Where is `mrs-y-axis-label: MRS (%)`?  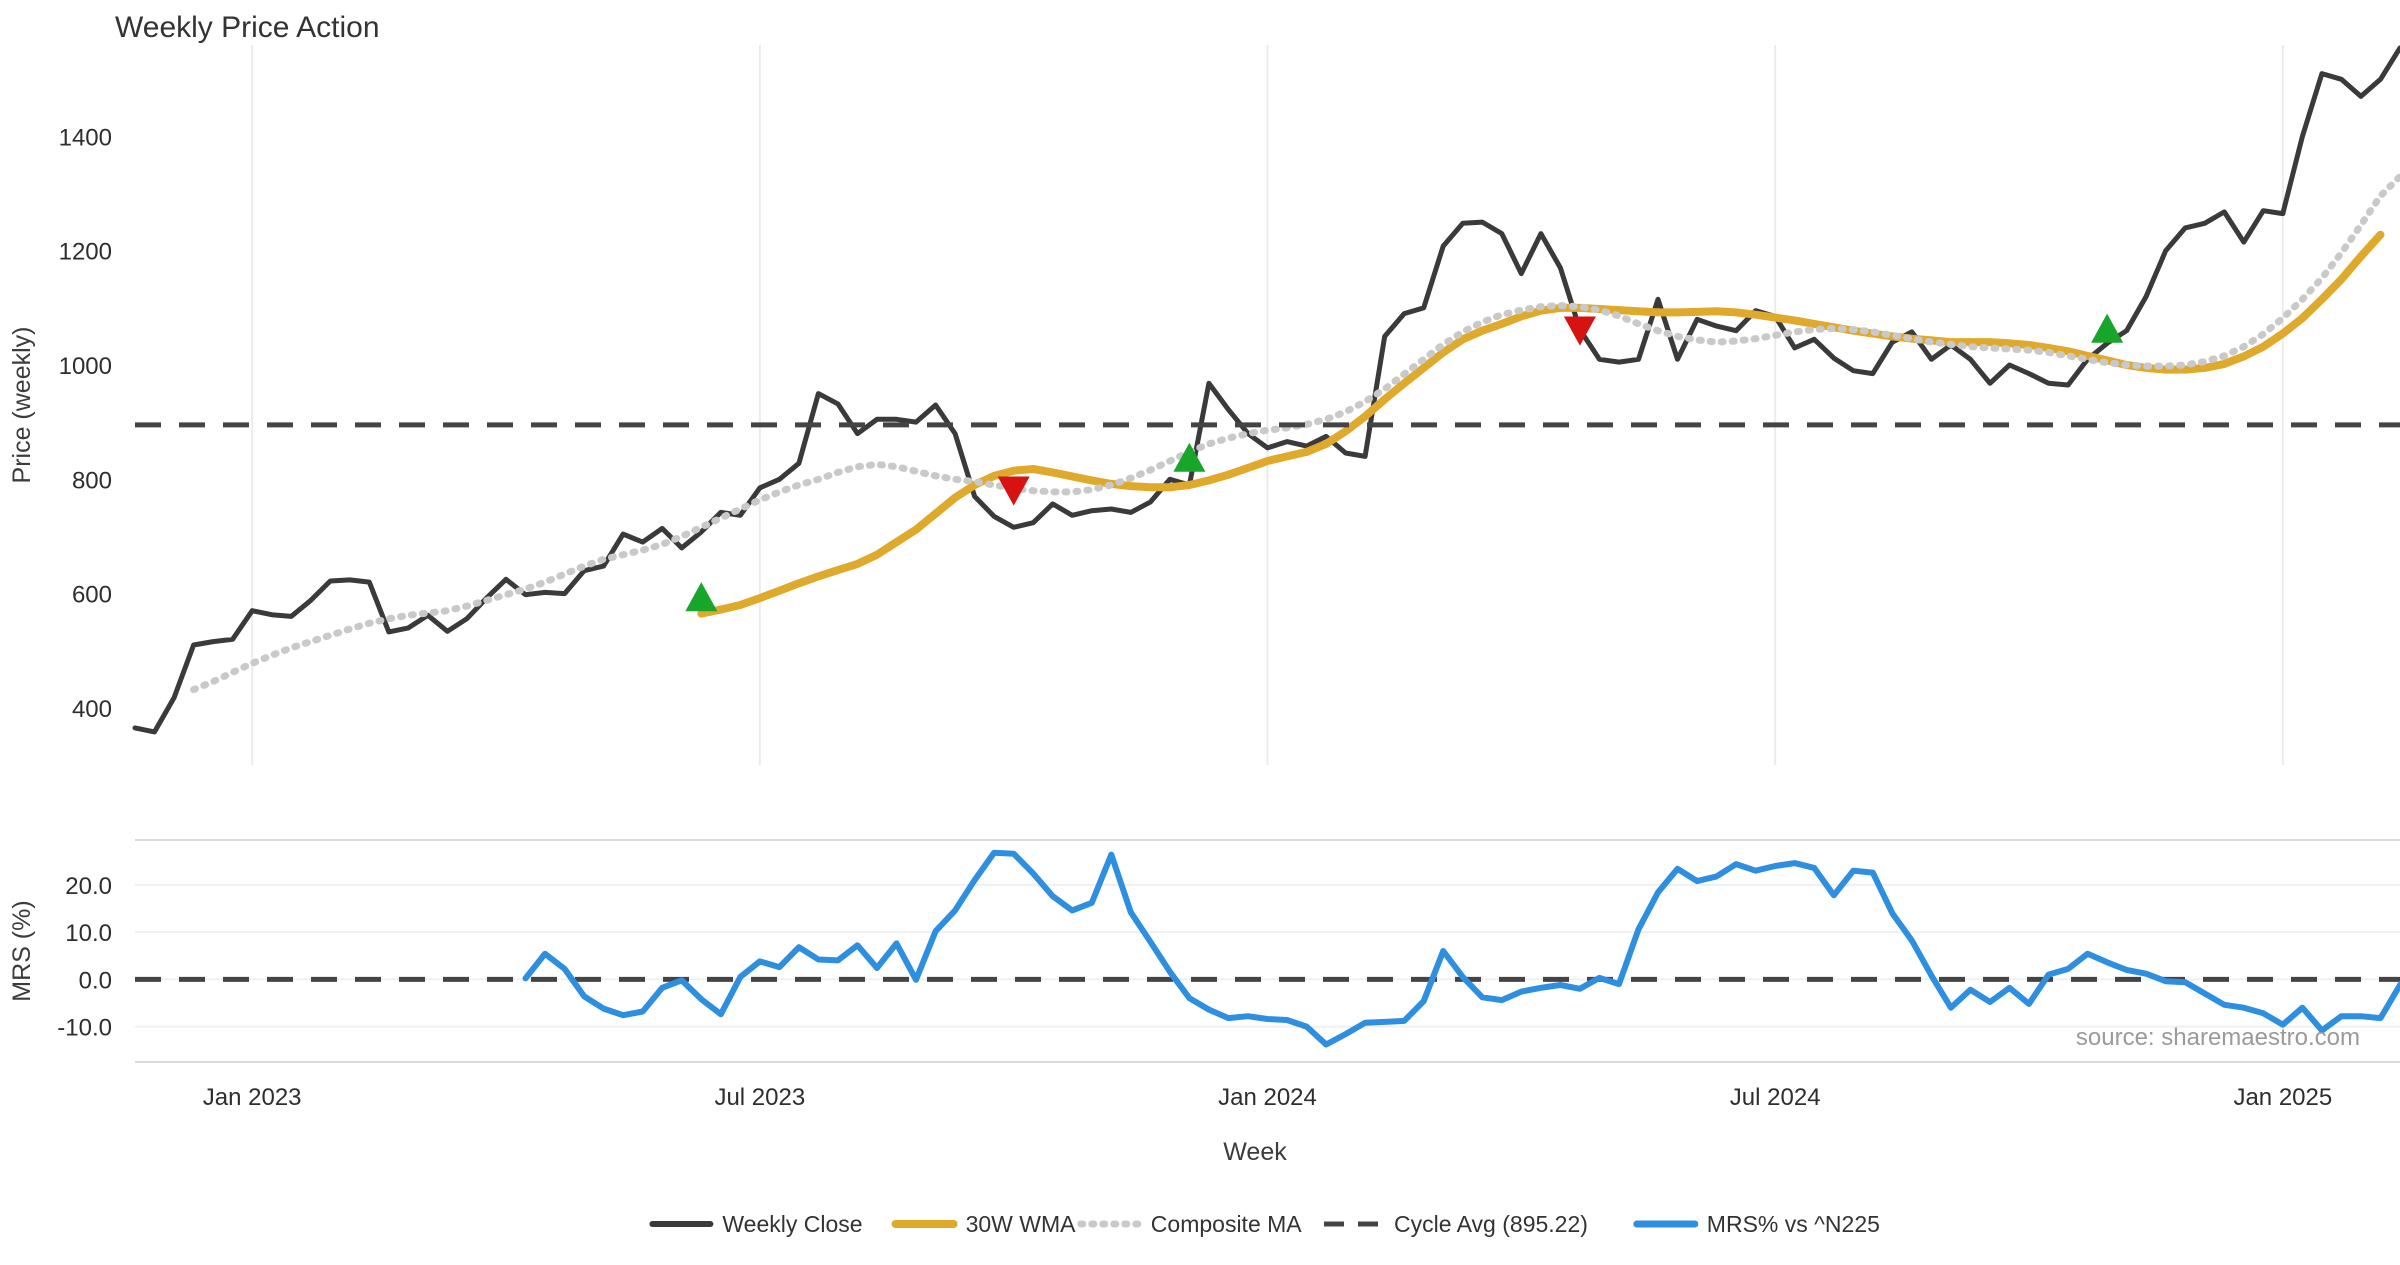
mrs-y-axis-label: MRS (%) is located at coordinates (22, 950).